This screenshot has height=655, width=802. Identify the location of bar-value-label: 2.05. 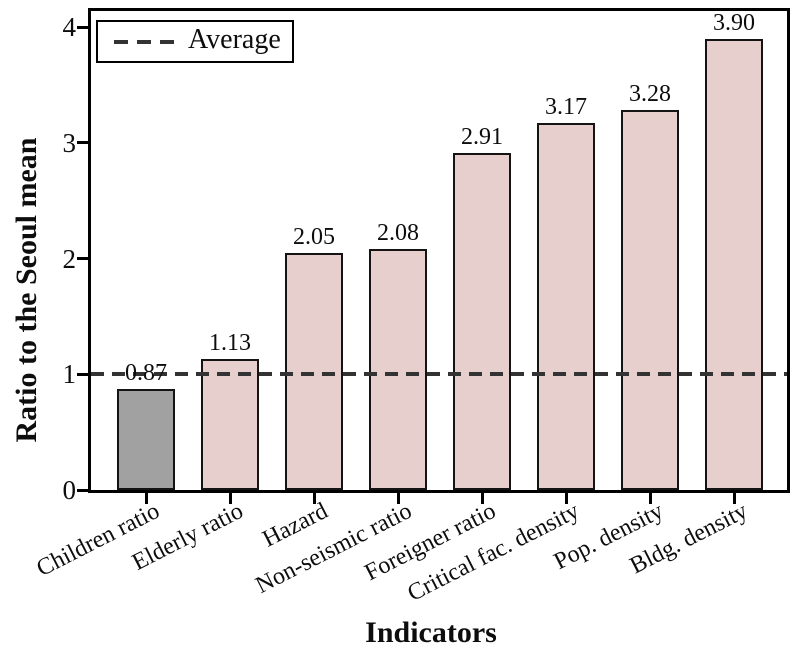
(314, 236).